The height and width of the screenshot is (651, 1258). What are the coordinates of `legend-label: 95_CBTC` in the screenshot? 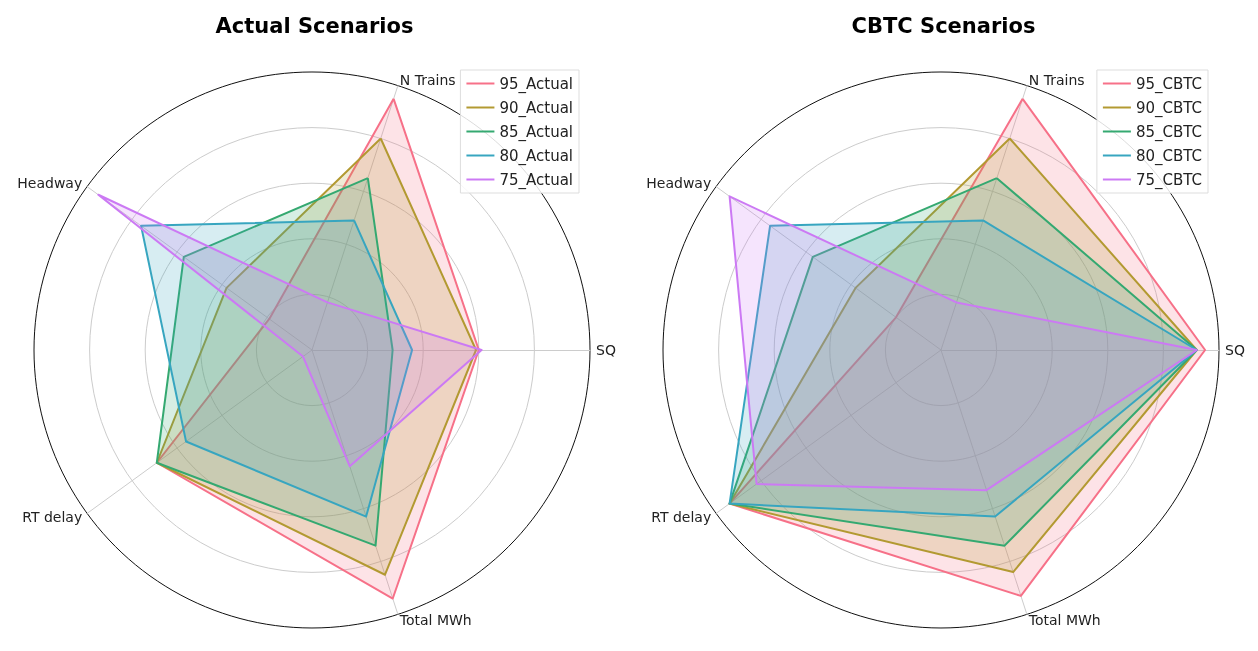 It's located at (1168, 84).